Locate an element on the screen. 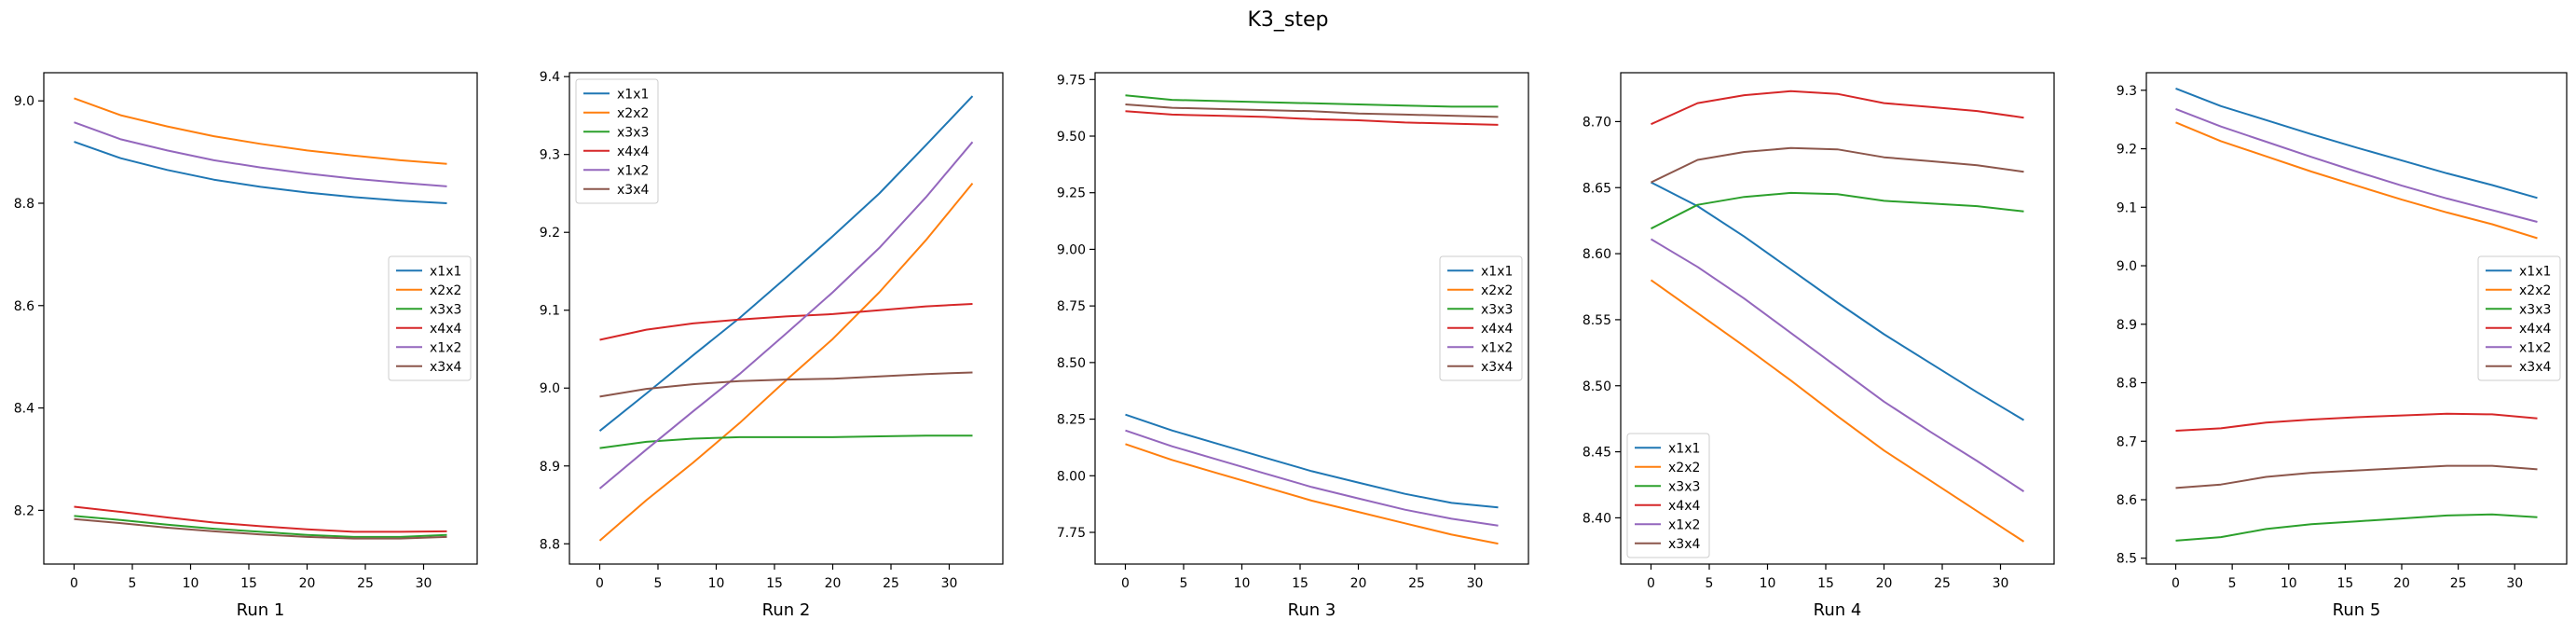 This screenshot has height=620, width=2576. y-tick-label: 8.6 is located at coordinates (2127, 500).